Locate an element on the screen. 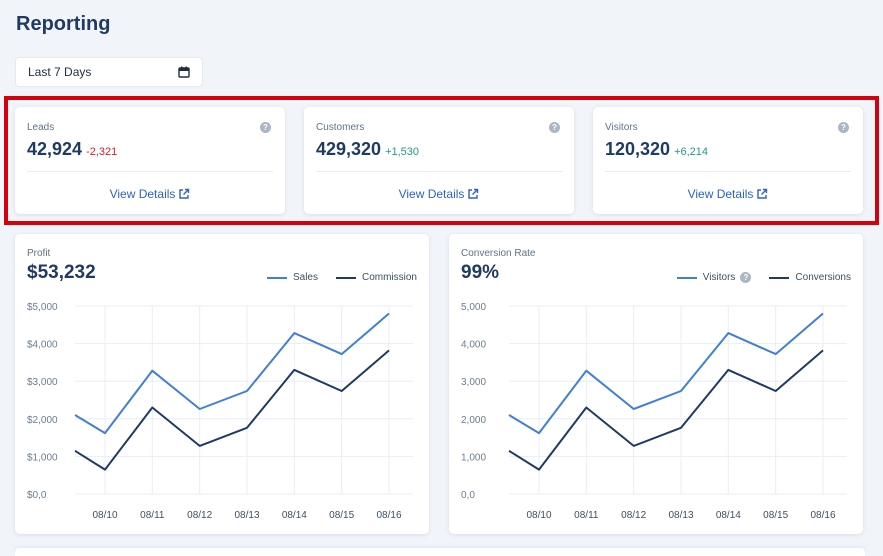 The width and height of the screenshot is (883, 556). chart-title: Profit is located at coordinates (39, 253).